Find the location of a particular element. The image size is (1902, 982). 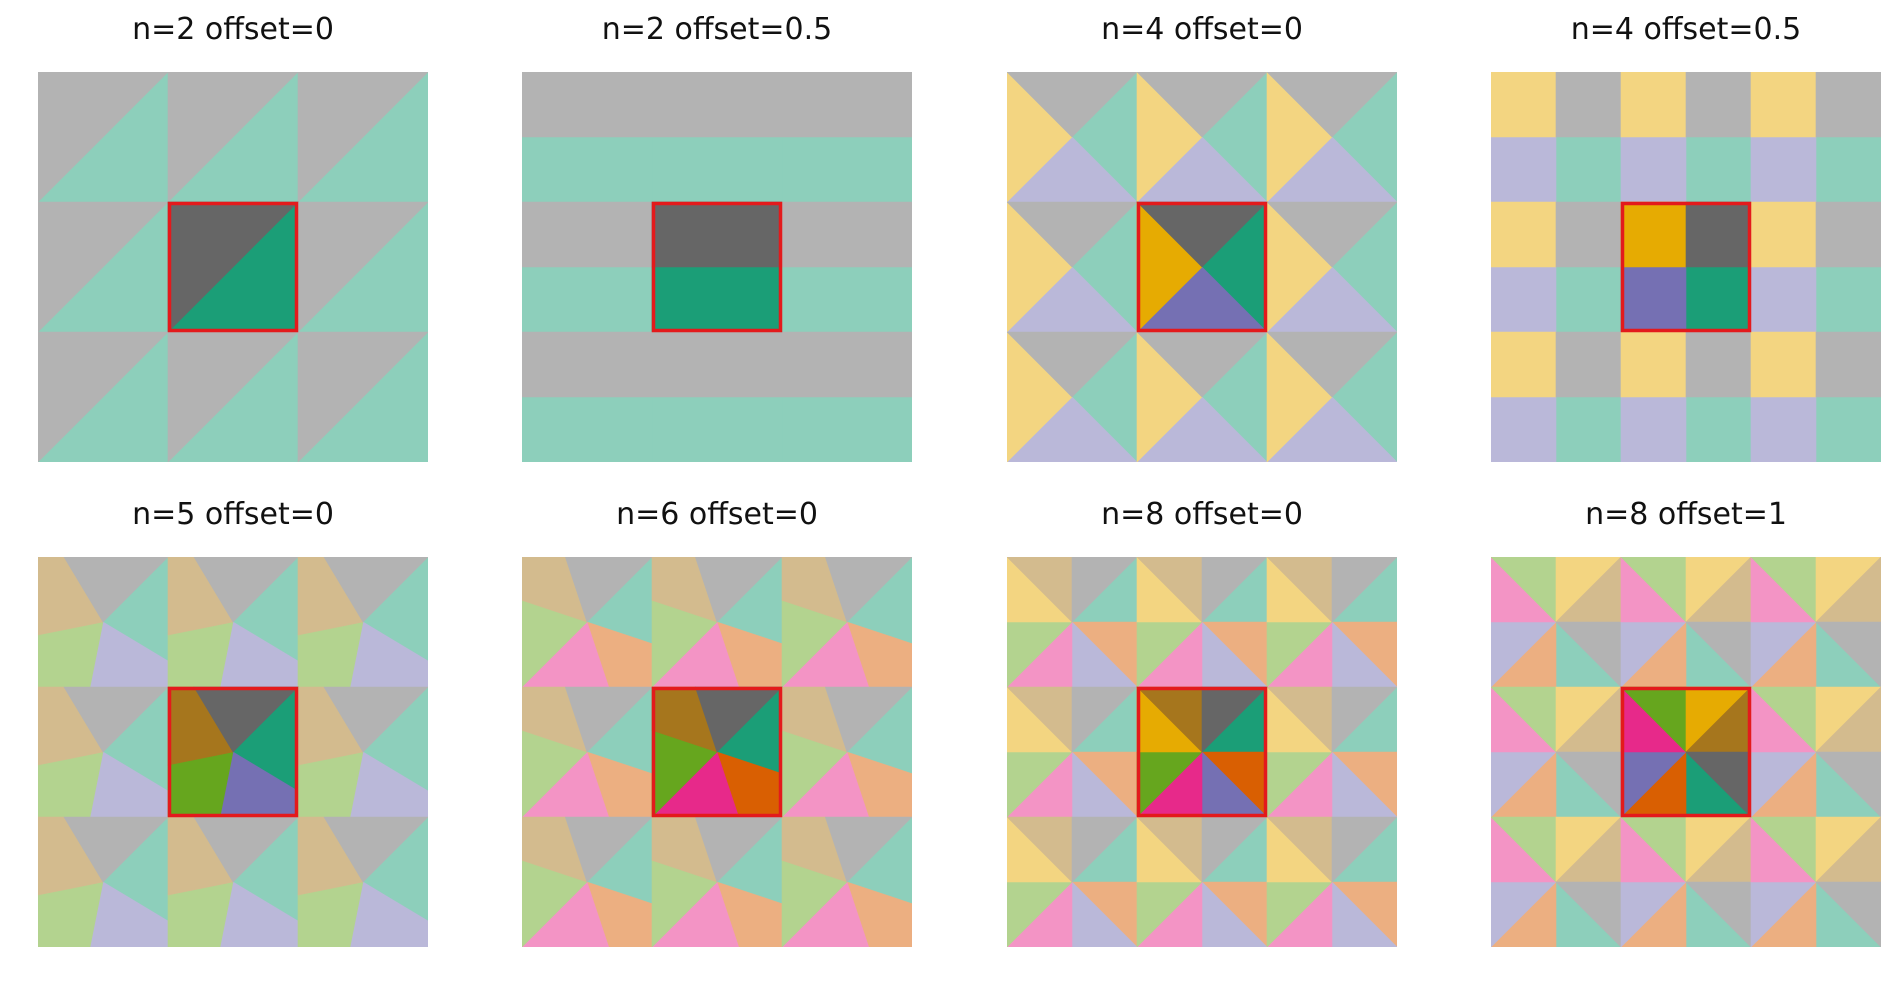

panel-n8-offset-1: n=8 offset=1 is located at coordinates (1686, 722).